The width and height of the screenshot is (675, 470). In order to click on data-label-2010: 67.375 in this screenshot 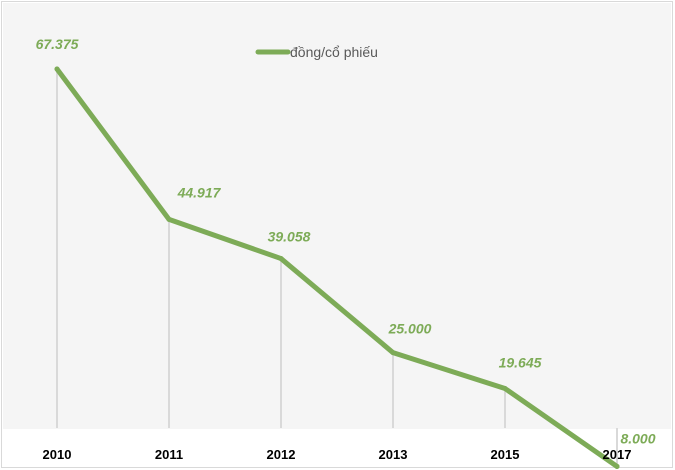, I will do `click(57, 44)`.